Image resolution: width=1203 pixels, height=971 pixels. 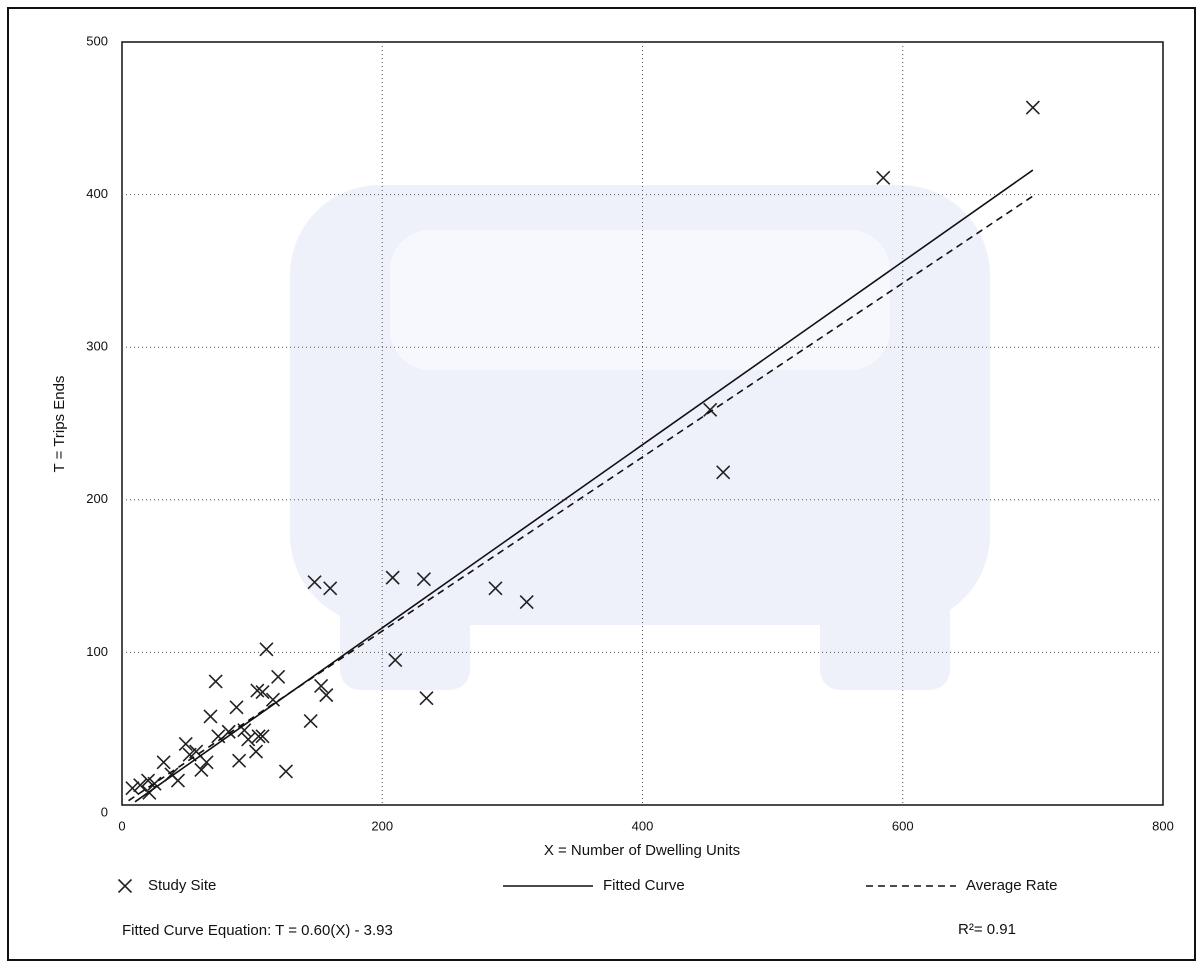 I want to click on x-tick-label: 200, so click(x=382, y=825).